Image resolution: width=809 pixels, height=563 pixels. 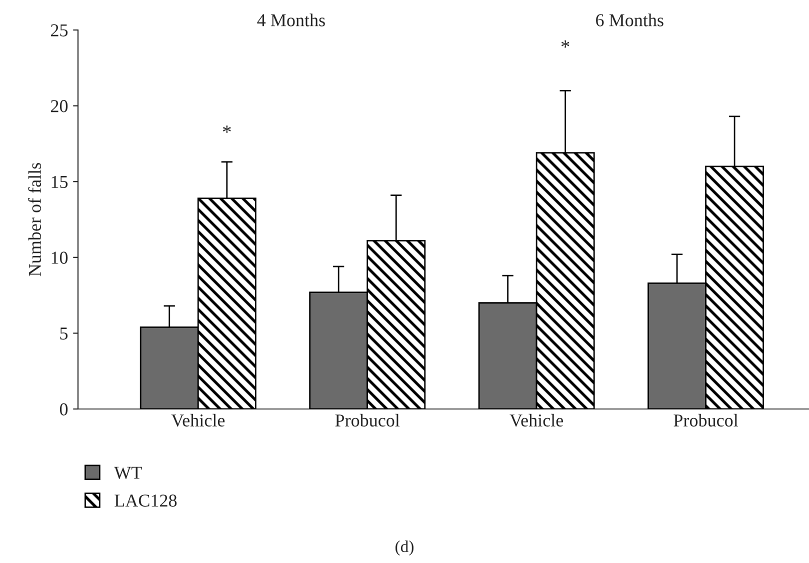 I want to click on y-tick-label: 0, so click(x=64, y=409).